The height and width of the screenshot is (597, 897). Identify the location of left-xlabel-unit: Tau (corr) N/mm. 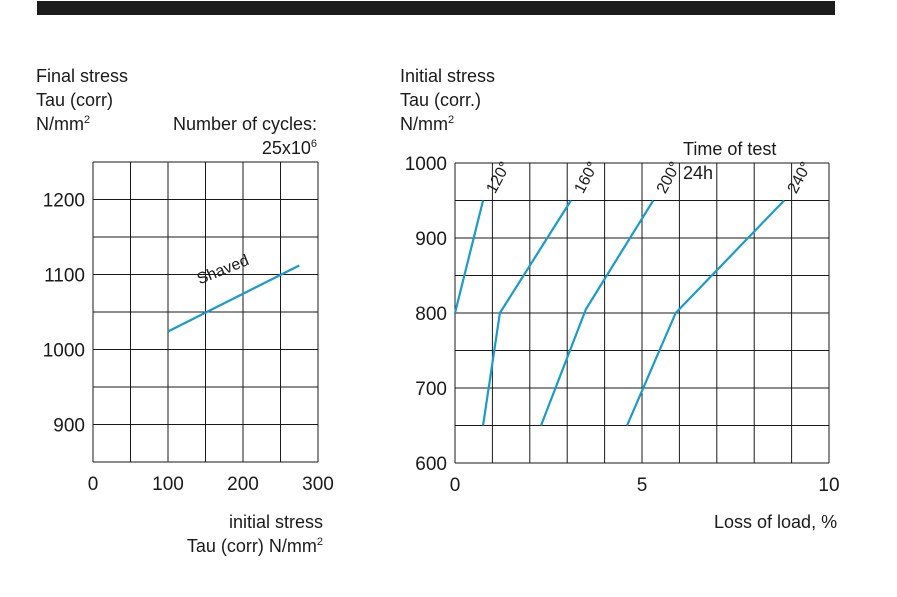
(251, 546).